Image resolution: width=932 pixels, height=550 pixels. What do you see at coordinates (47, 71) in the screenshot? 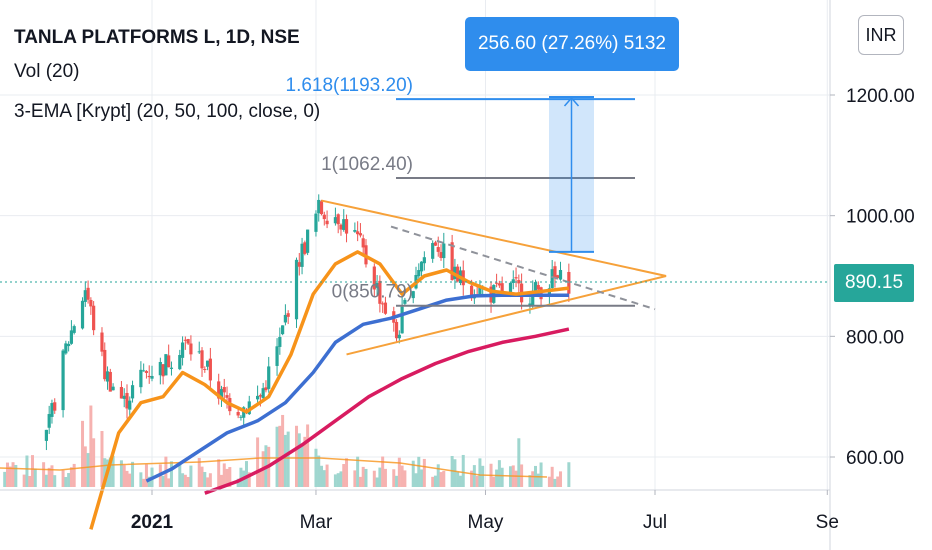
I see `volume-indicator-label: Vol (20)` at bounding box center [47, 71].